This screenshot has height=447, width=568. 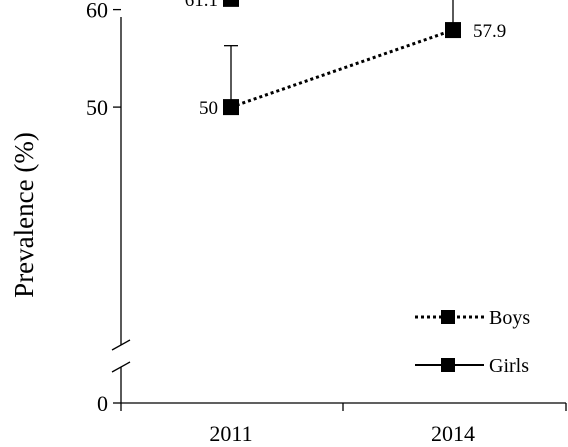 I want to click on y-tick-label: 50, so click(x=97, y=107).